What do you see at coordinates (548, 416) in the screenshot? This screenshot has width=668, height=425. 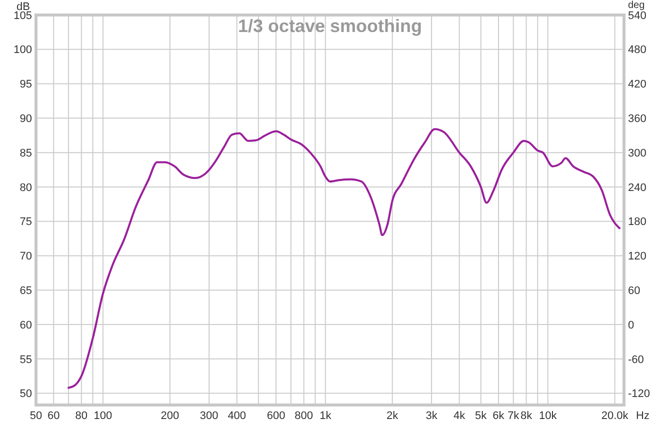 I see `x-tick-label: 10k` at bounding box center [548, 416].